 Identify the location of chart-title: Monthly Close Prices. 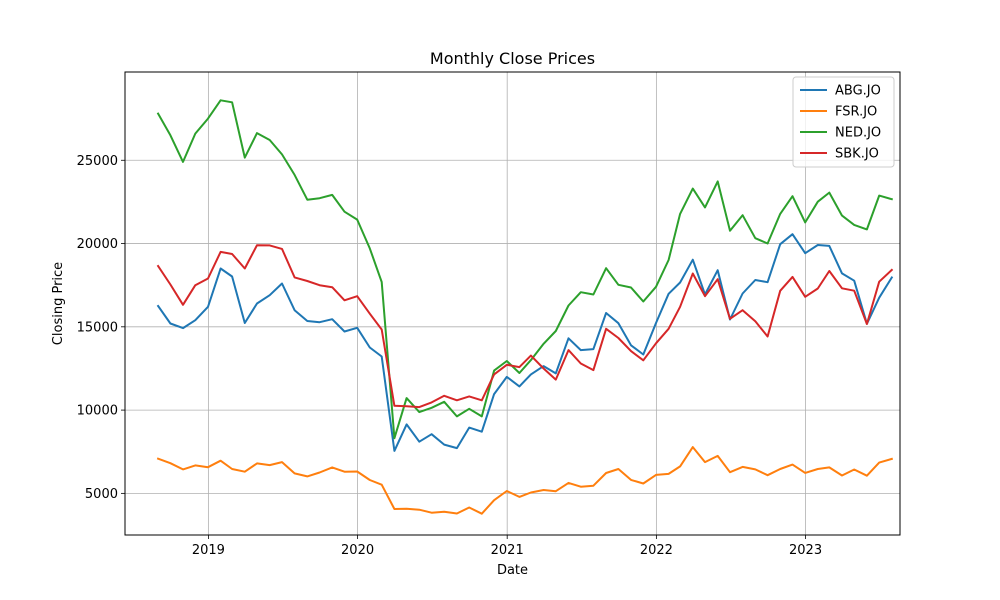
(512, 58).